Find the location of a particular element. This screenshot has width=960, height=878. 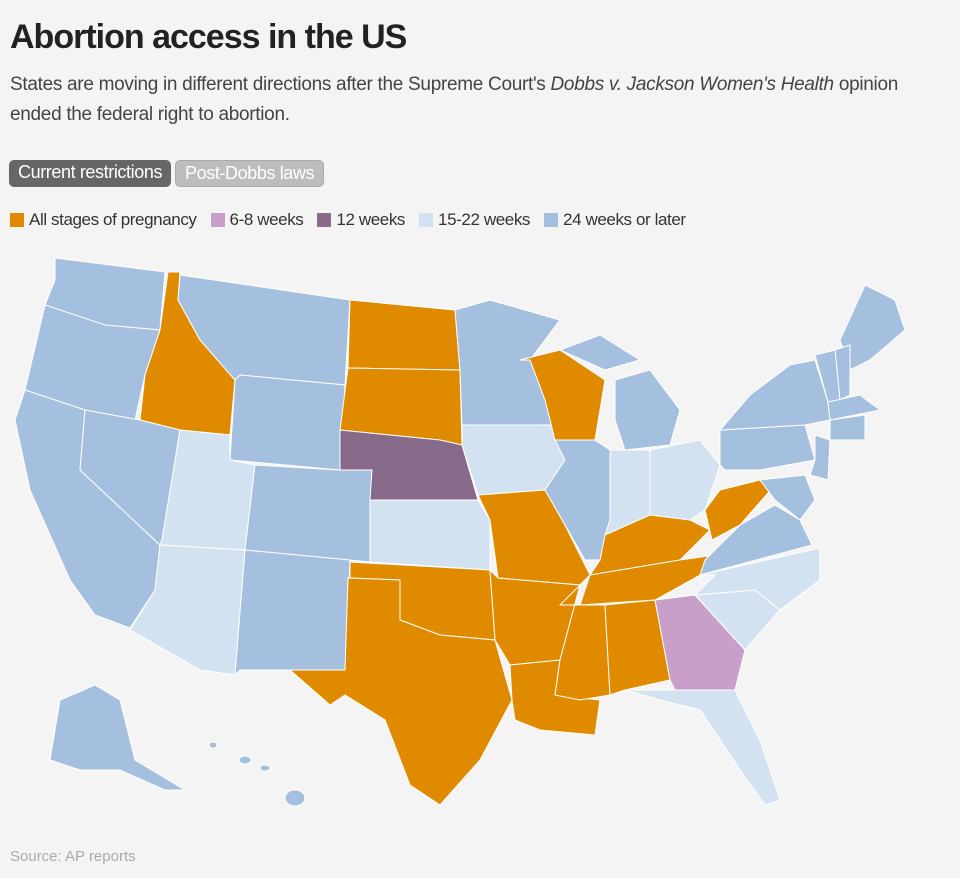

legend-item: 24 weeks or later is located at coordinates (615, 220).